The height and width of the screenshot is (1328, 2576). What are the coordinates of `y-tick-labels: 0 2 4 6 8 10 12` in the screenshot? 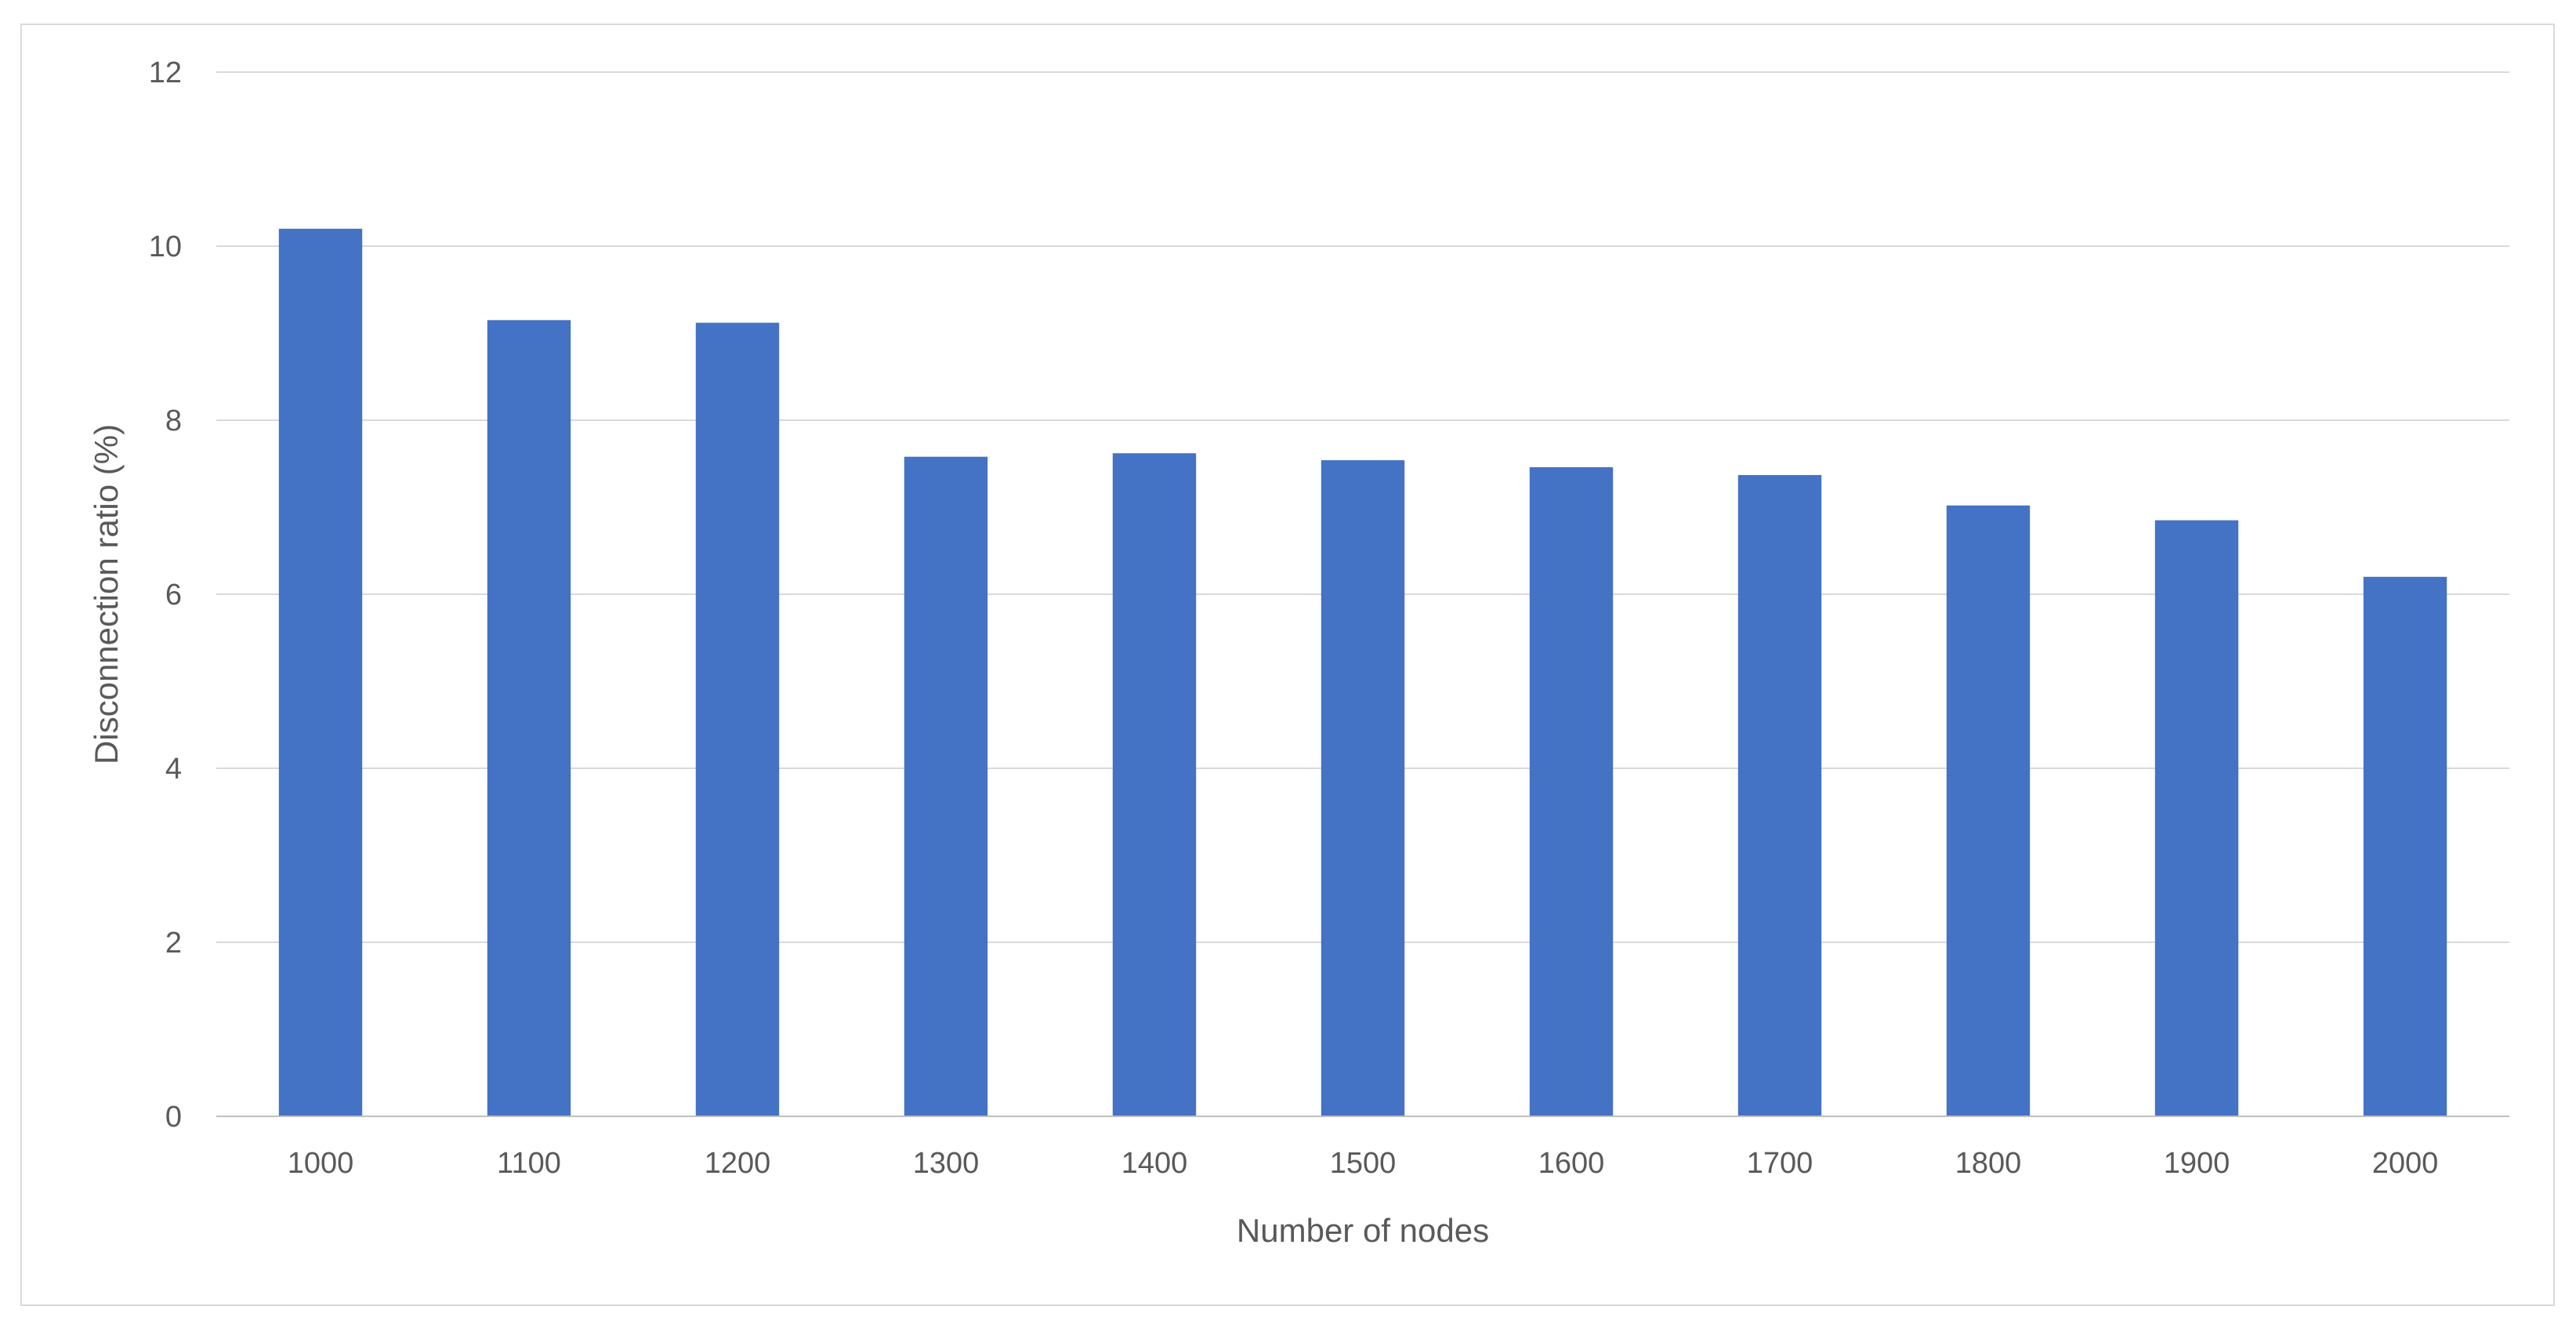 It's located at (165, 595).